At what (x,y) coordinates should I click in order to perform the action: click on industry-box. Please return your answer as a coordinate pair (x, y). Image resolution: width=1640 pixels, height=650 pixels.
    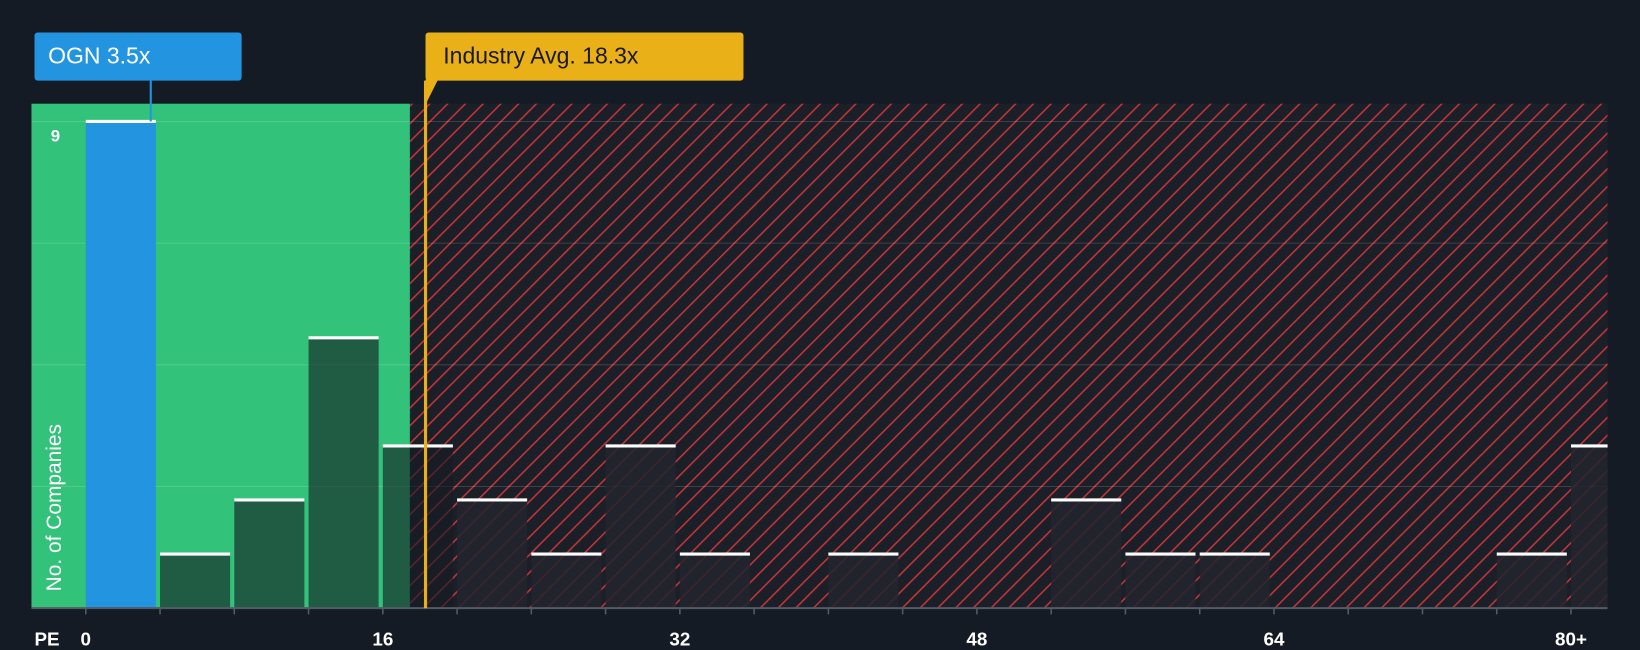
    Looking at the image, I should click on (584, 56).